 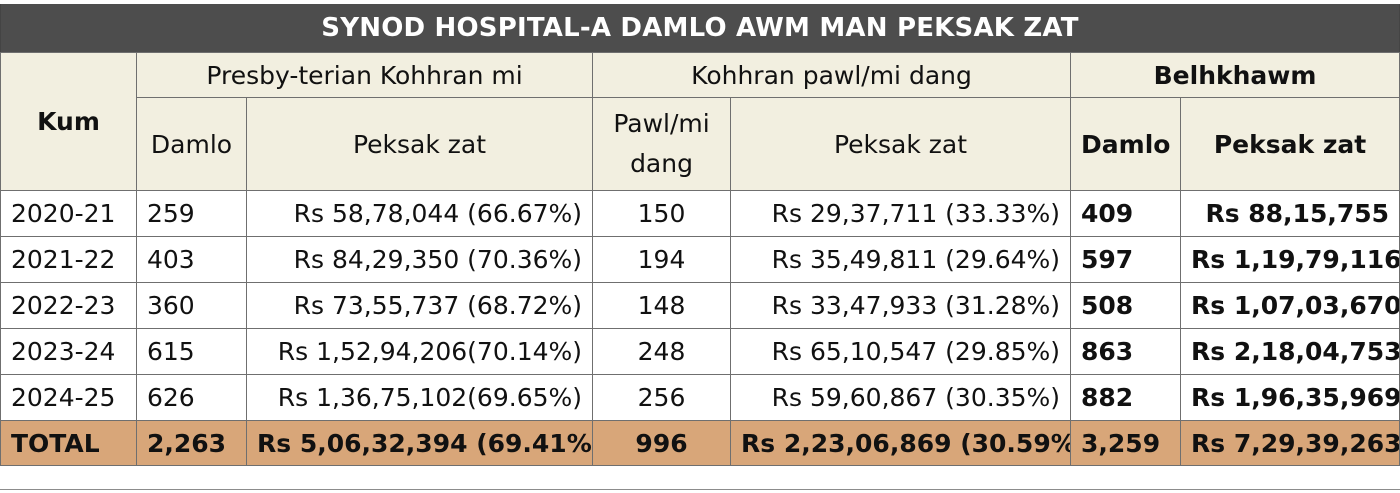 I want to click on header-other-pawl: Pawl/mi dang, so click(x=662, y=144).